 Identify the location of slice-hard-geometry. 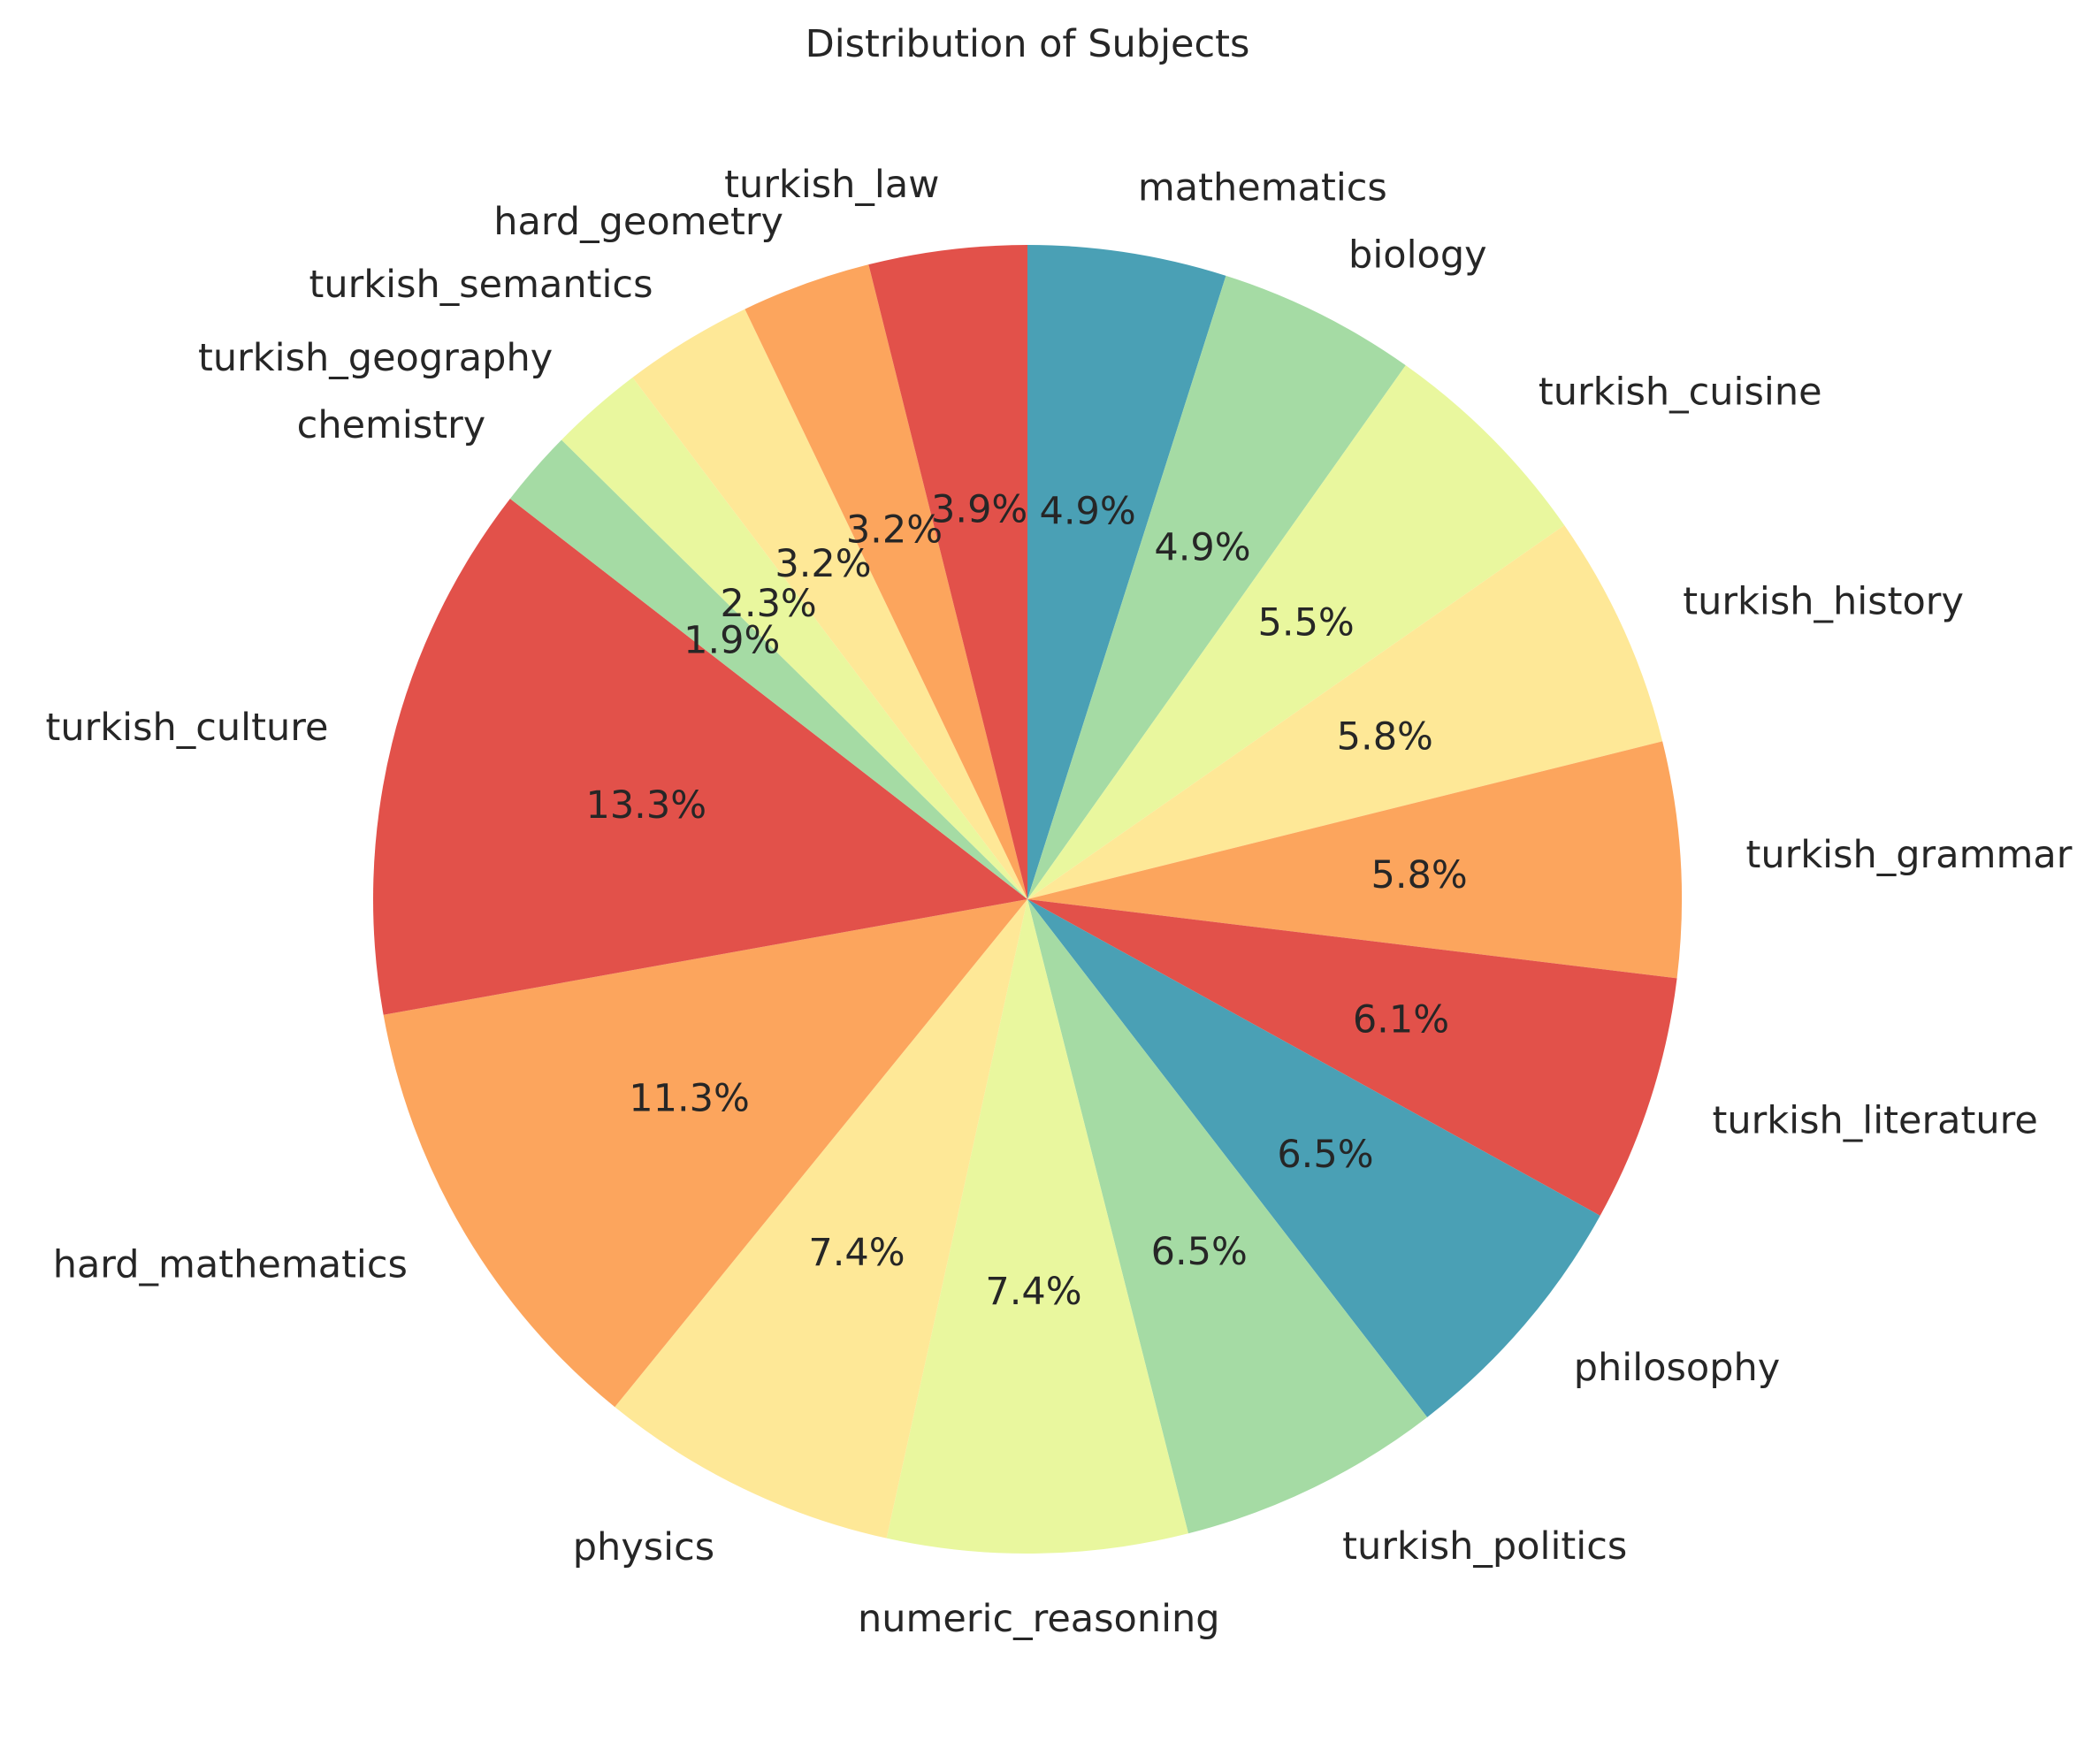
(886, 581).